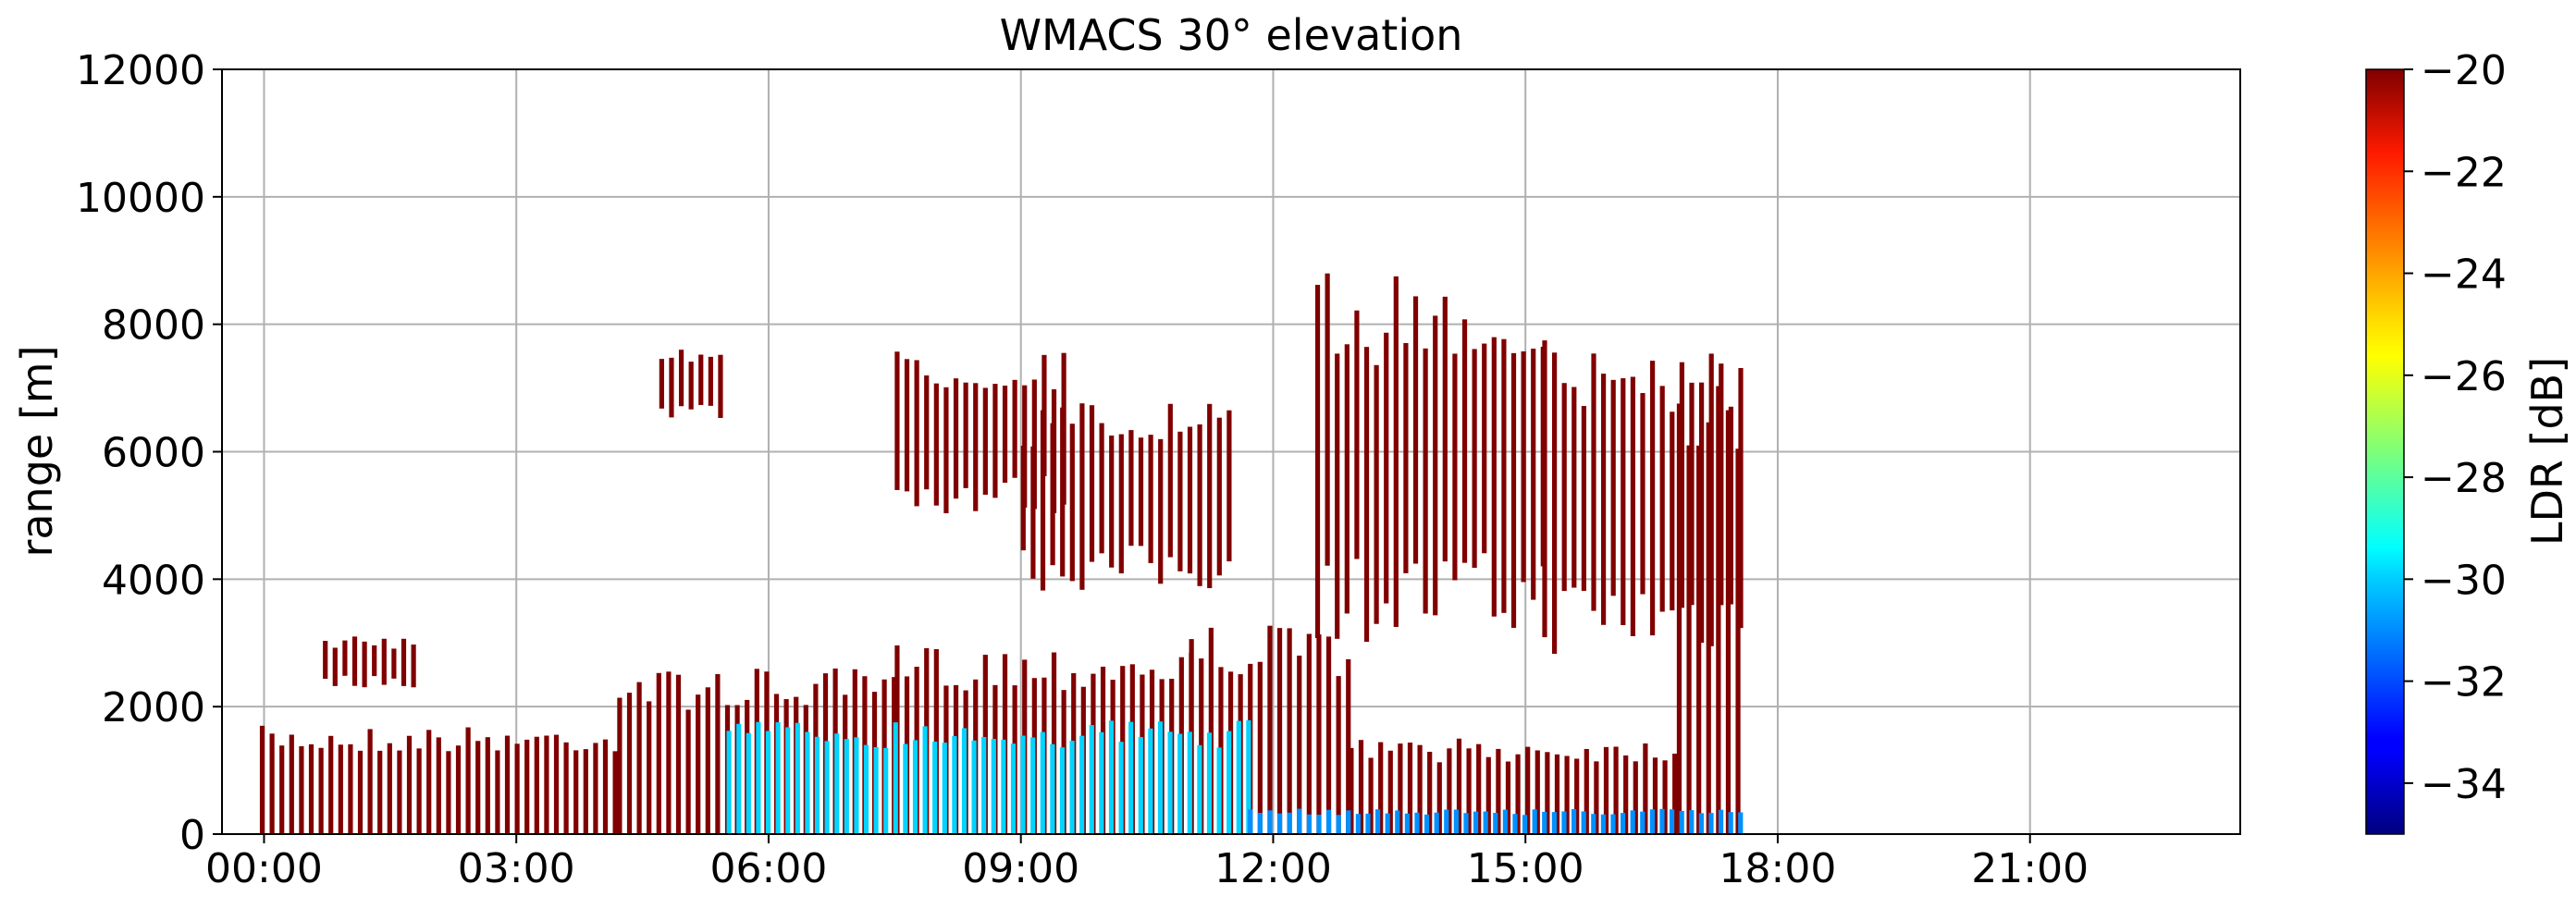 This screenshot has height=909, width=2576. Describe the element at coordinates (149, 453) in the screenshot. I see `y-axis: 0 2000 4000 6000 8000 10000 12000` at that location.